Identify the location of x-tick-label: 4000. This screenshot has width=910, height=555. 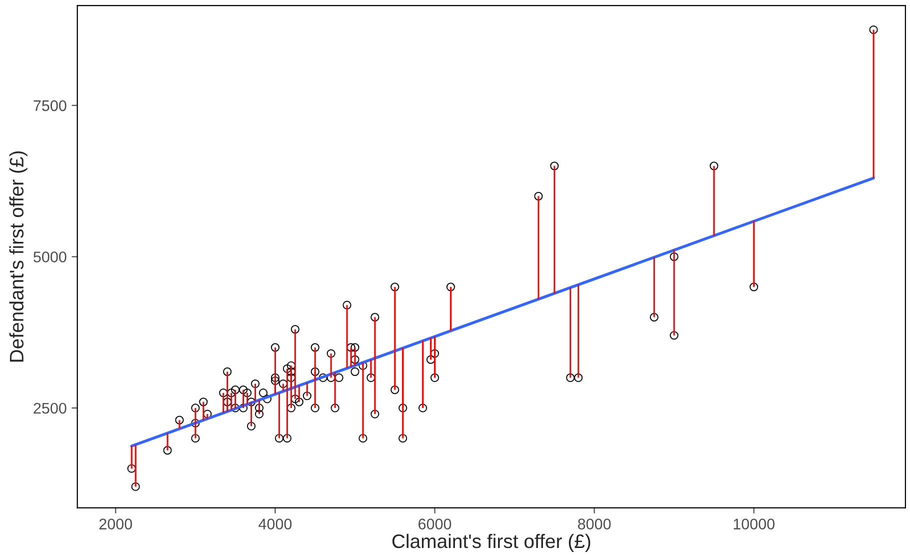
(275, 524).